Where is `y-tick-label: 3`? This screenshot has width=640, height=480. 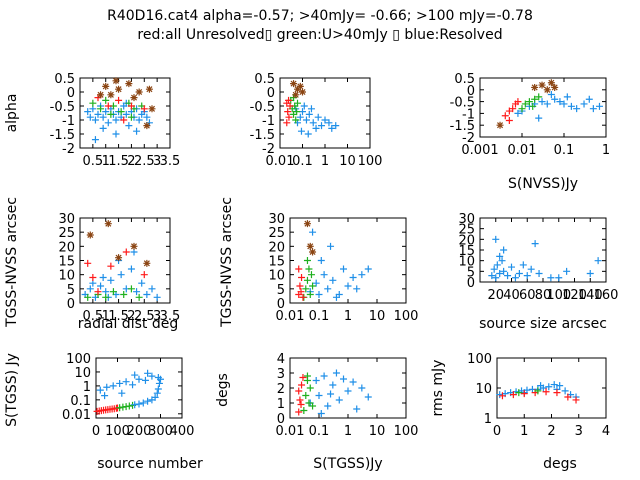
y-tick-label: 3 is located at coordinates (281, 374).